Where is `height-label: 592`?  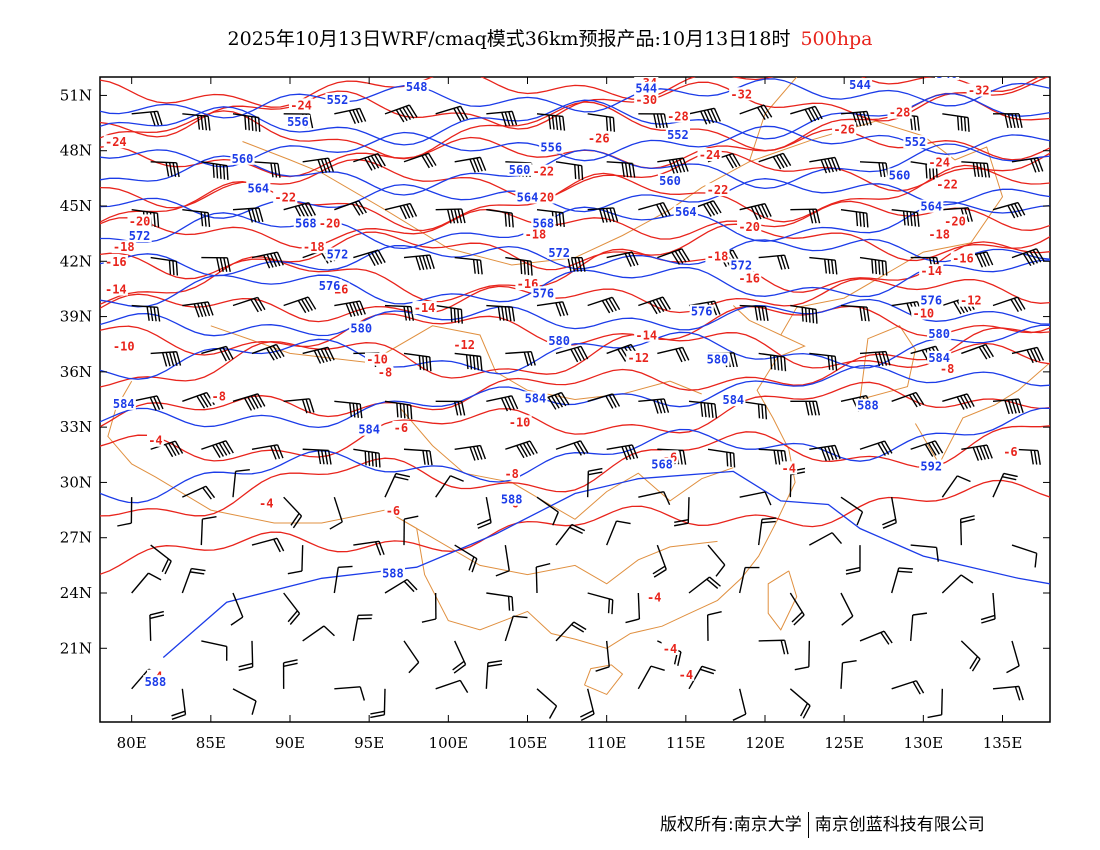
height-label: 592 is located at coordinates (931, 467).